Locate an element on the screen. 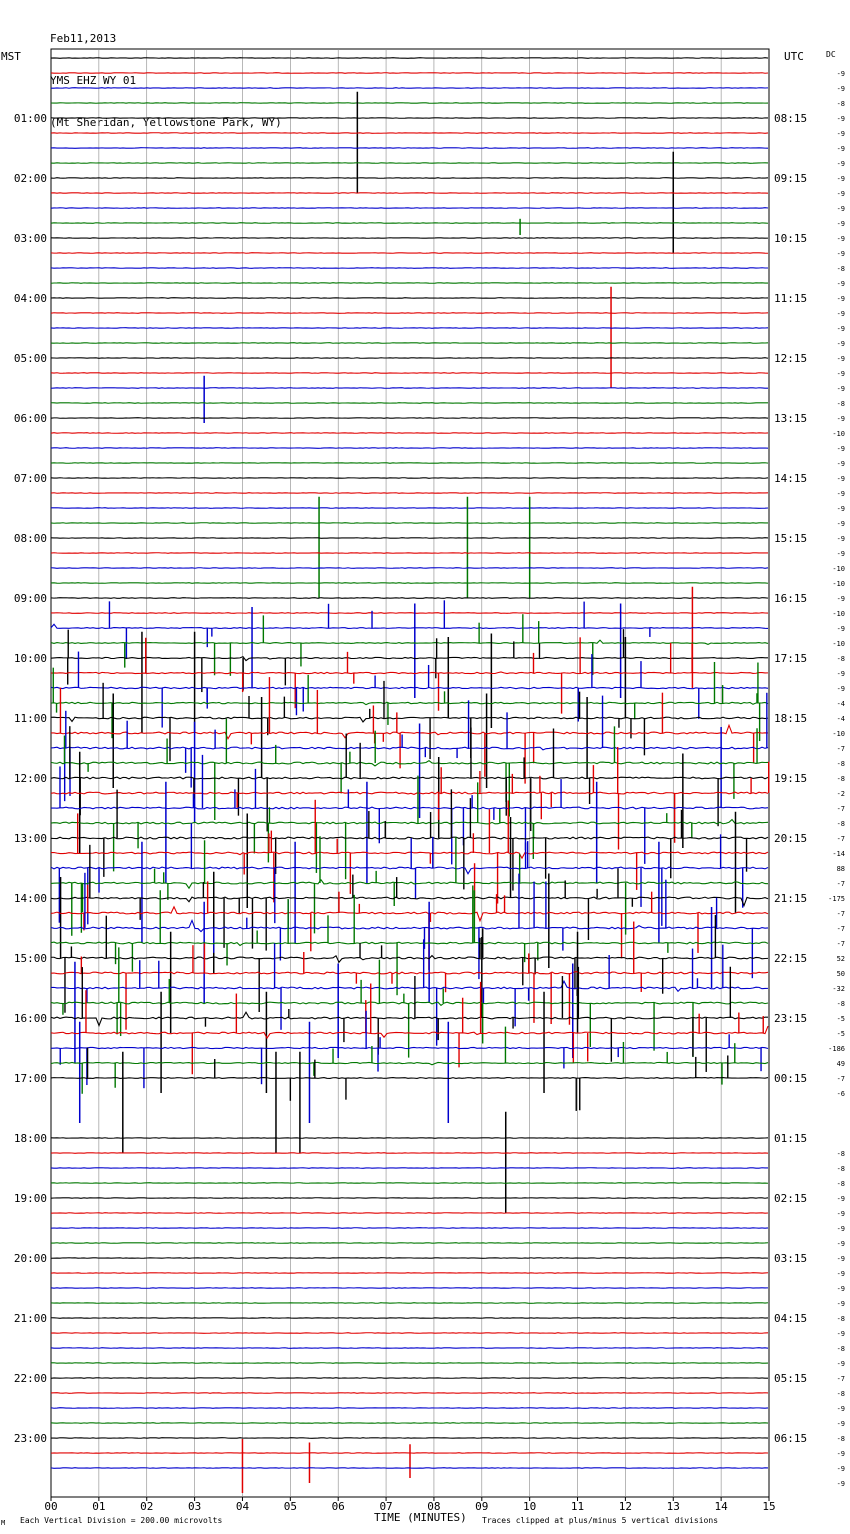 This screenshot has width=850, height=1534. mst-hour-label: 03:00 is located at coordinates (30, 238).